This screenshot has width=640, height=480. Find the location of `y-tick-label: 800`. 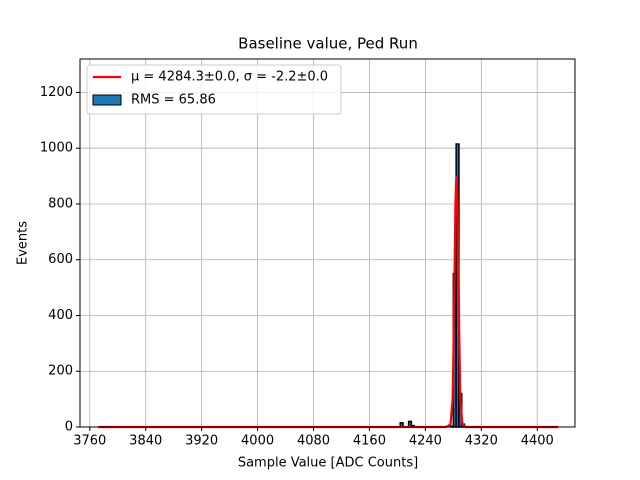

y-tick-label: 800 is located at coordinates (60, 203).